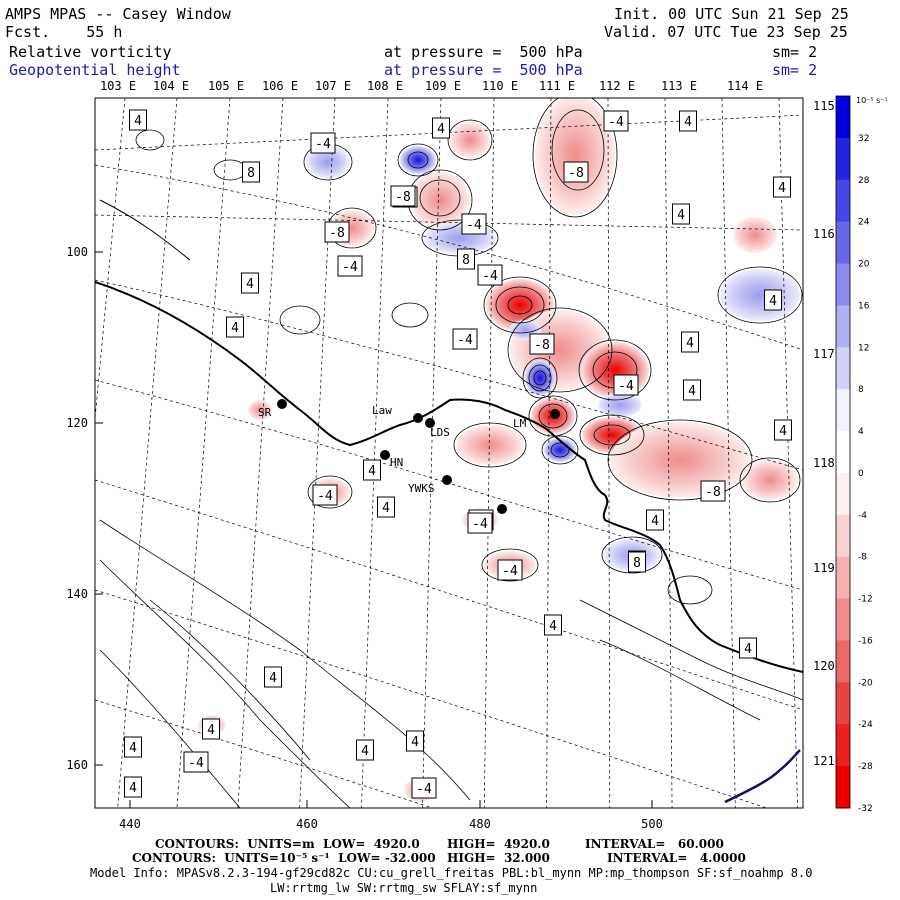 The width and height of the screenshot is (900, 900). I want to click on lon-label-top: 106 E, so click(280, 86).